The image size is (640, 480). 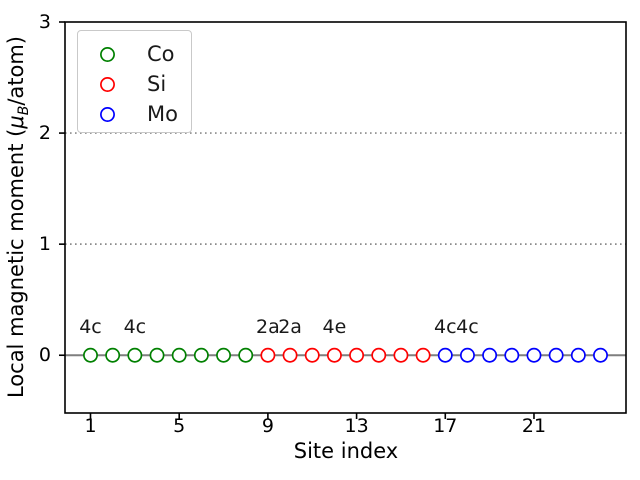 What do you see at coordinates (445, 327) in the screenshot?
I see `wyckoff-annotation-4c-site-17: 4c` at bounding box center [445, 327].